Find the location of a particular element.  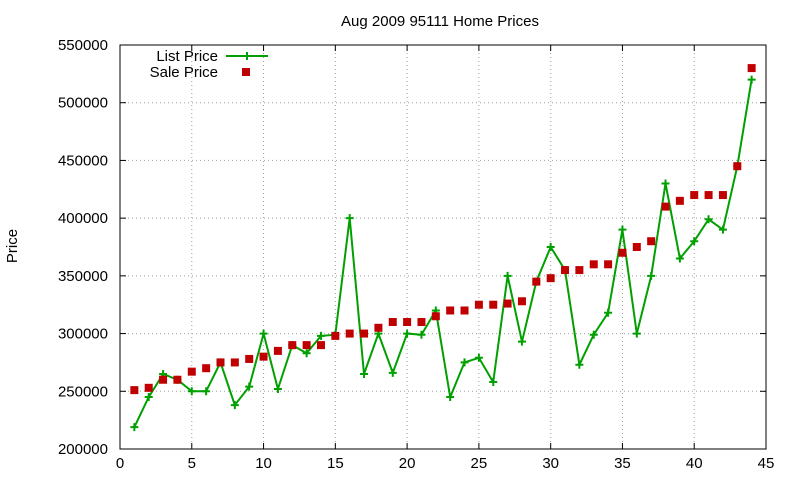

x-tick-label: 35 is located at coordinates (622, 463).